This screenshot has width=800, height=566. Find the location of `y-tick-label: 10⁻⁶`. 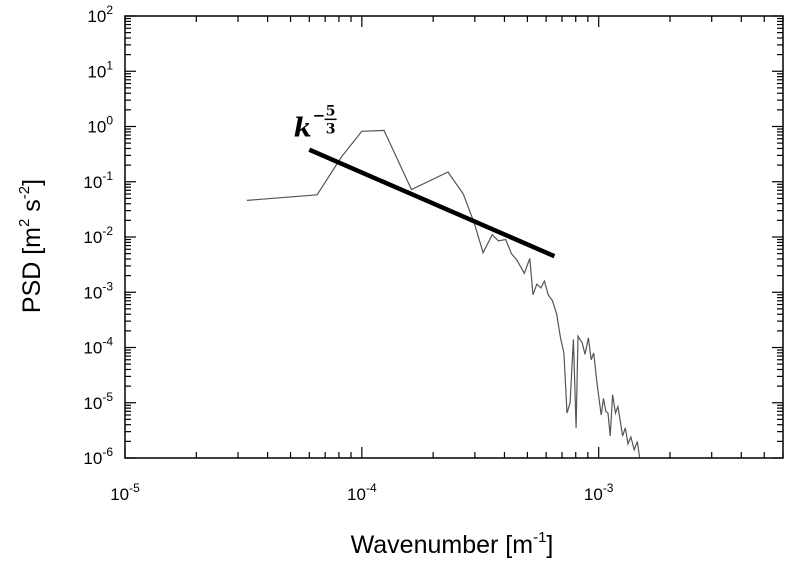

y-tick-label: 10⁻⁶ is located at coordinates (98, 456).